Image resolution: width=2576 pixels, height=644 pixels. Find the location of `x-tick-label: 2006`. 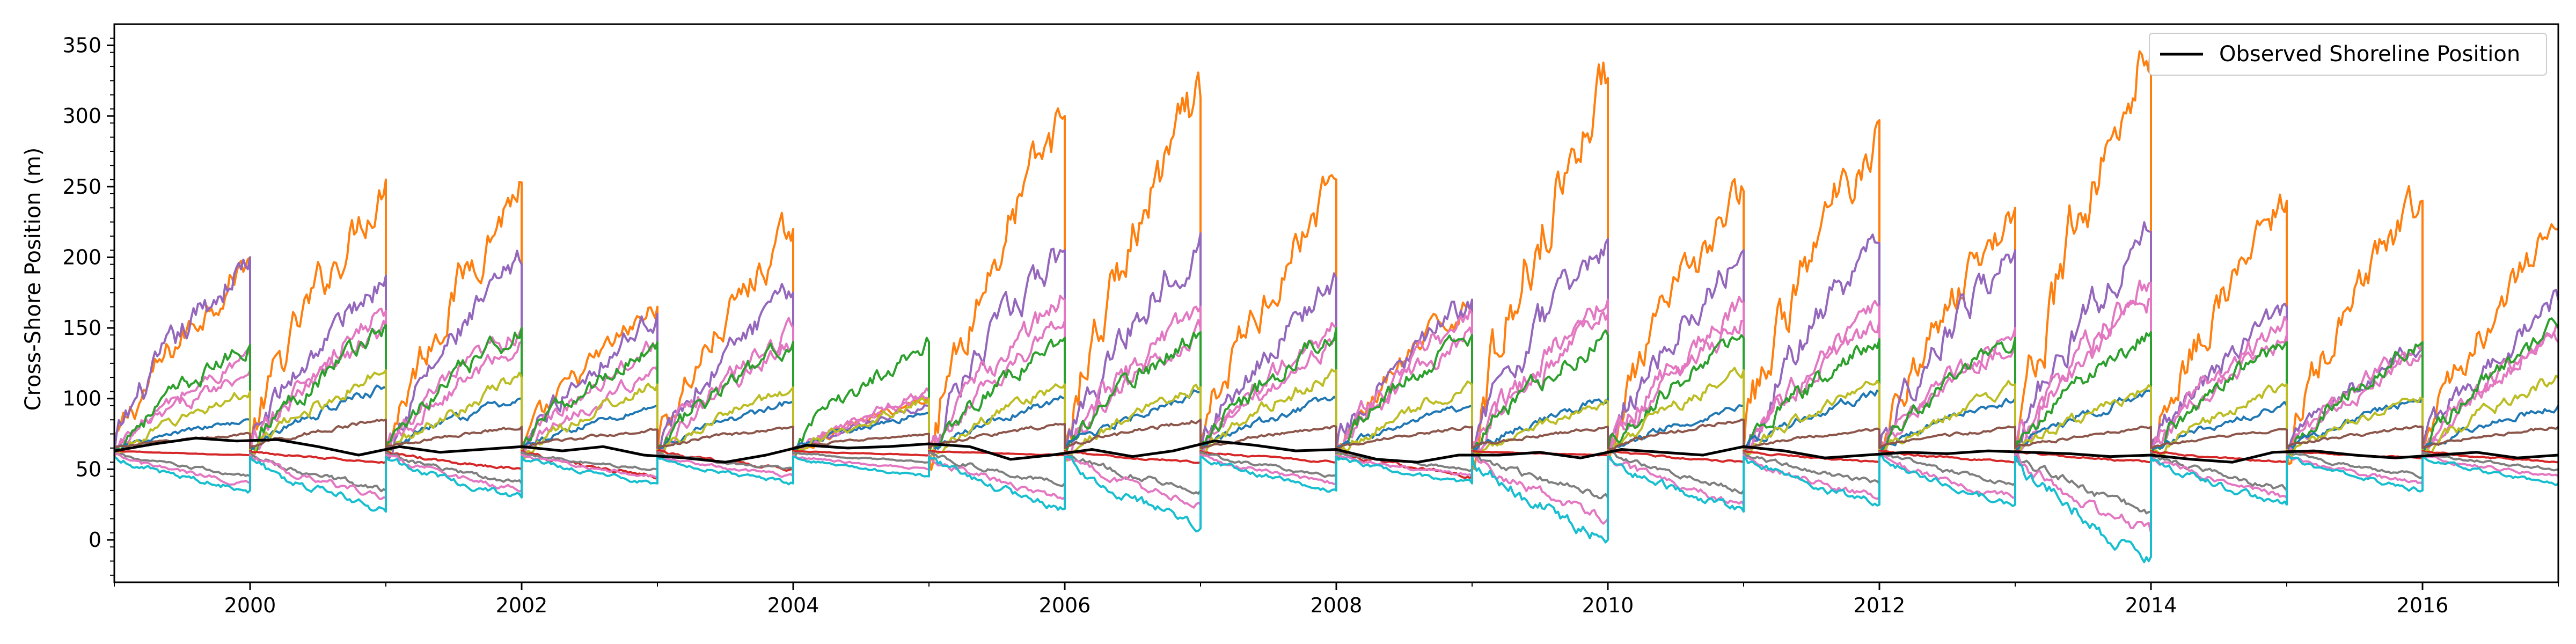

x-tick-label: 2006 is located at coordinates (1065, 605).